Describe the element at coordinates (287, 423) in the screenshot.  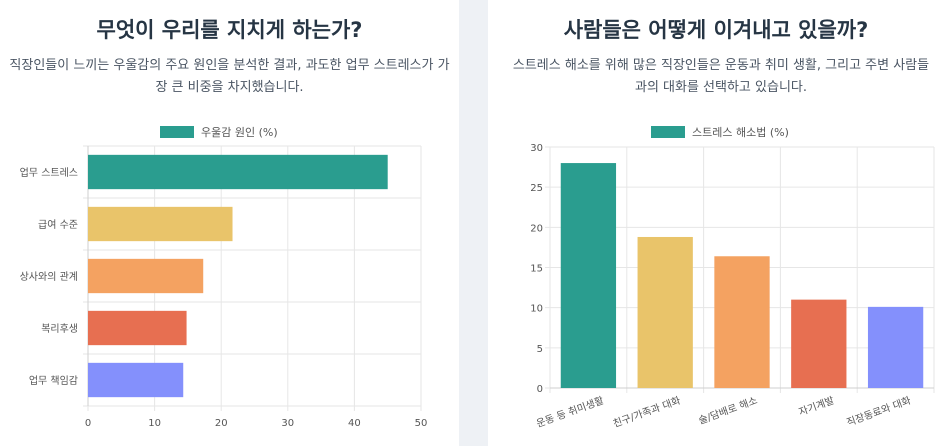
I see `x-tick-label: 30` at that location.